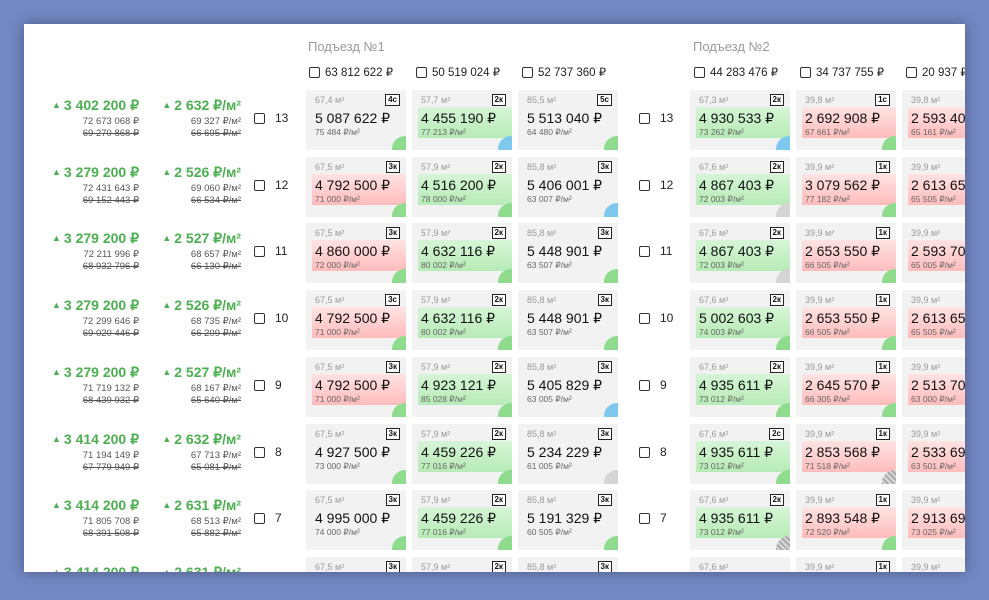 This screenshot has height=600, width=989. Describe the element at coordinates (653, 518) in the screenshot. I see `floor-select-2: 7` at that location.